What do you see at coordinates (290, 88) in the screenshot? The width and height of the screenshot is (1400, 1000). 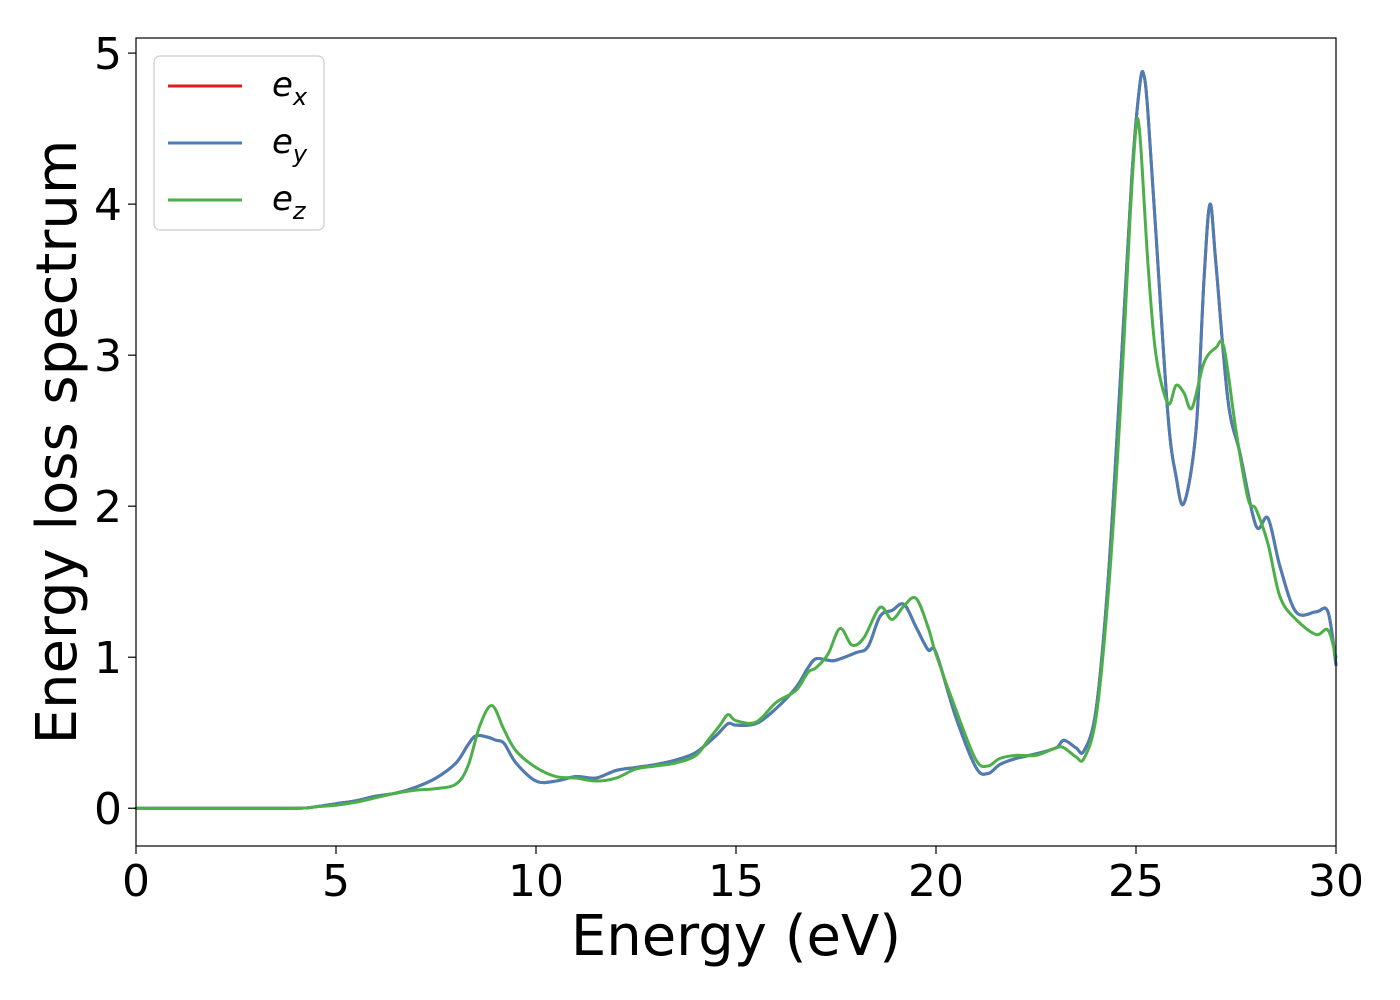 I see `legend-label-x: ex` at bounding box center [290, 88].